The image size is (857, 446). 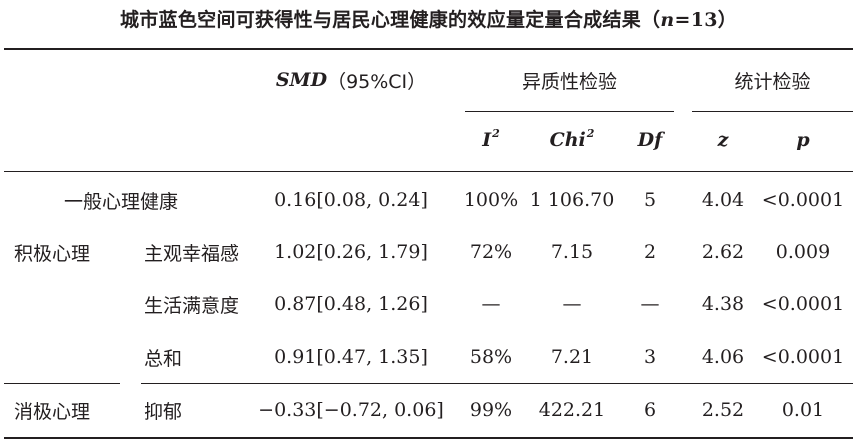 What do you see at coordinates (491, 200) in the screenshot?
I see `row-1-i2: 100%` at bounding box center [491, 200].